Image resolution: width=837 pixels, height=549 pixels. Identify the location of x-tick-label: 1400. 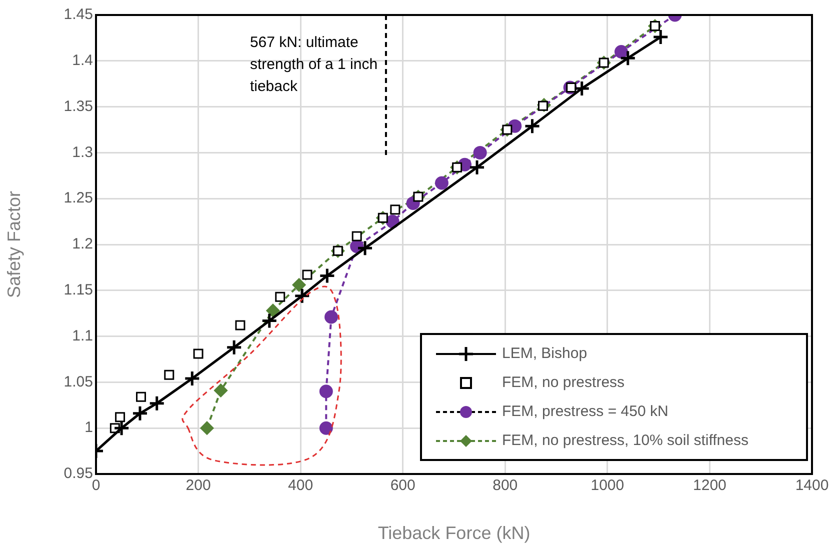
(812, 485).